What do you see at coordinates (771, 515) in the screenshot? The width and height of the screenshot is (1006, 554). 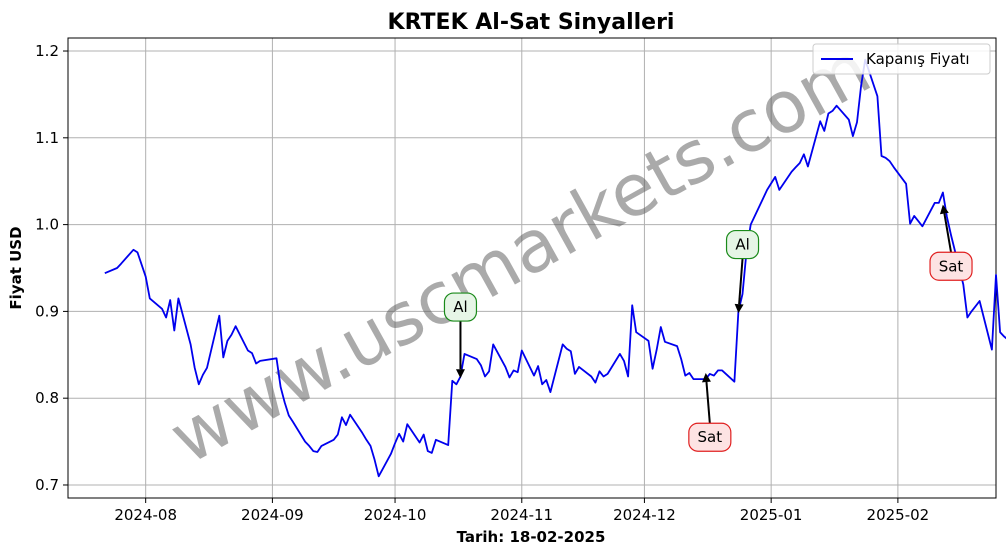 I see `x-tick-label: 2025-01` at bounding box center [771, 515].